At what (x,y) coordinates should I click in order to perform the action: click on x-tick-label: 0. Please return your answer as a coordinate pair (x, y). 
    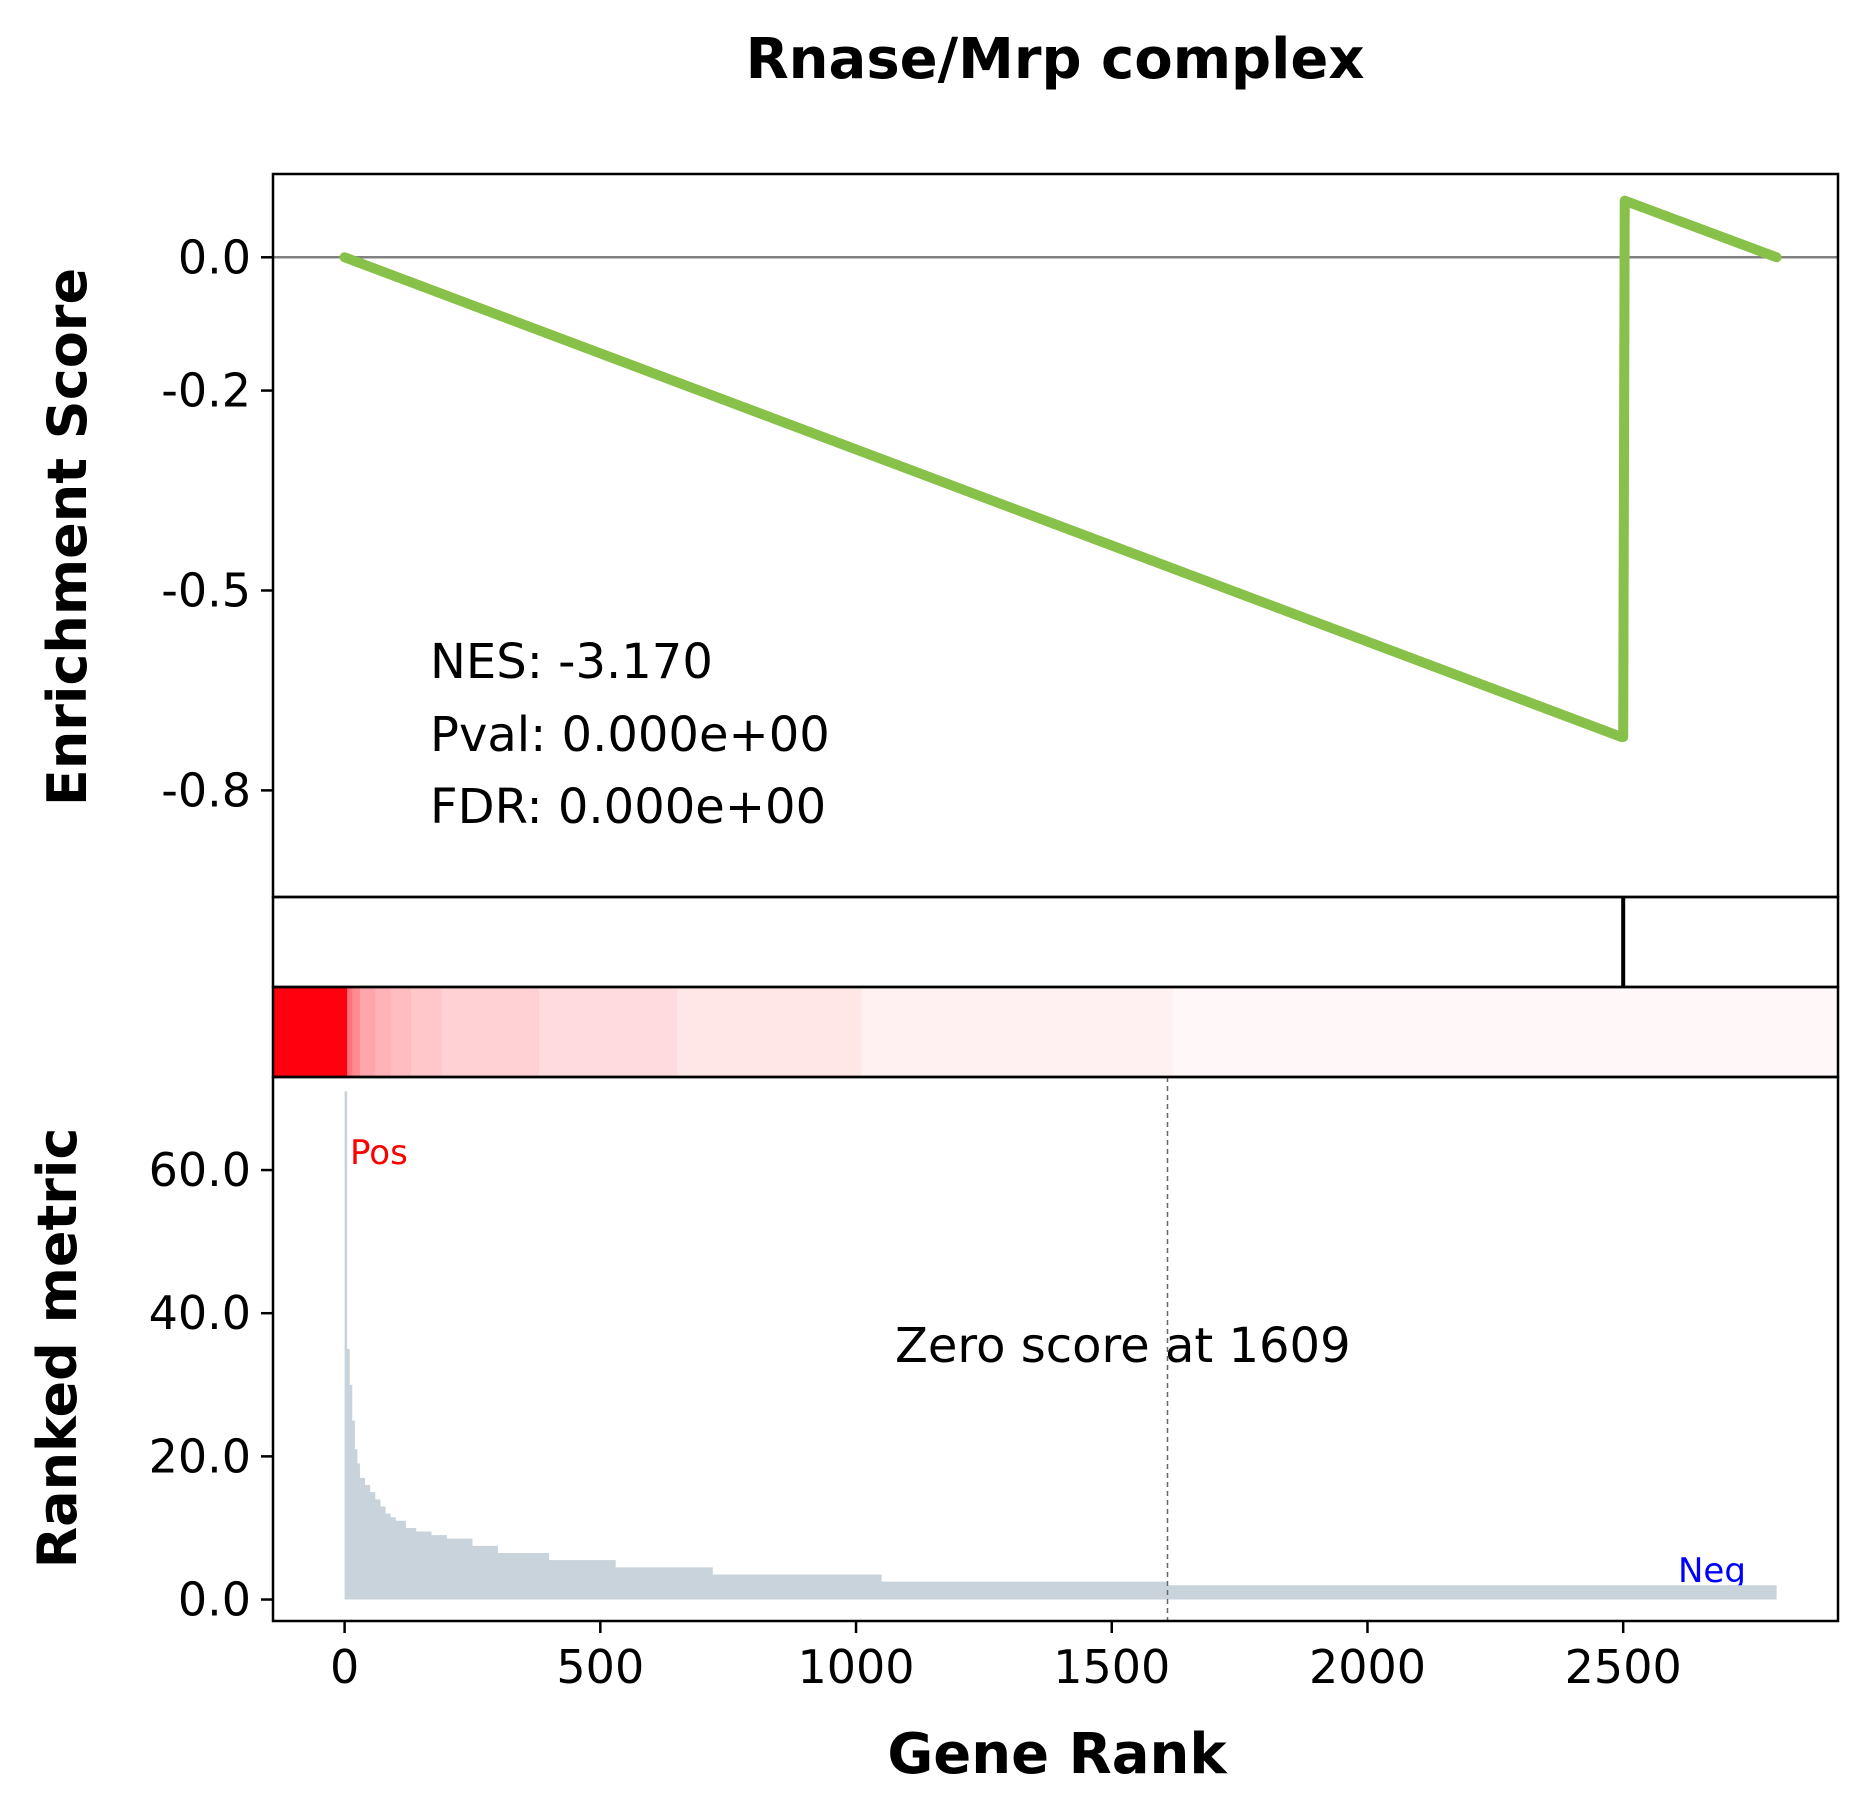
    Looking at the image, I should click on (344, 1667).